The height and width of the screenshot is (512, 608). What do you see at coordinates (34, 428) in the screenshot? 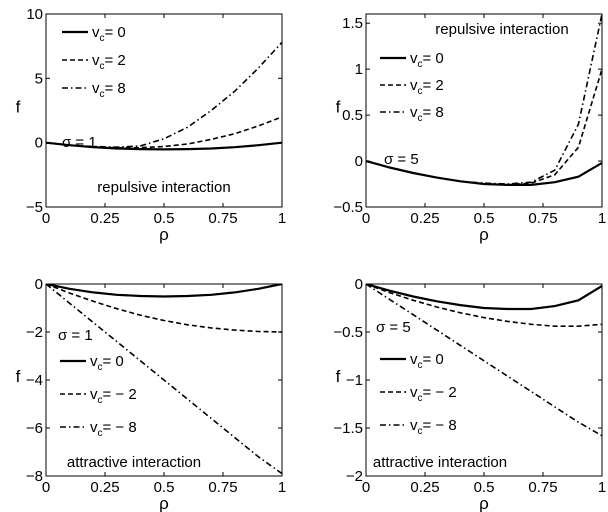
I see `y-tick-label: −6` at bounding box center [34, 428].